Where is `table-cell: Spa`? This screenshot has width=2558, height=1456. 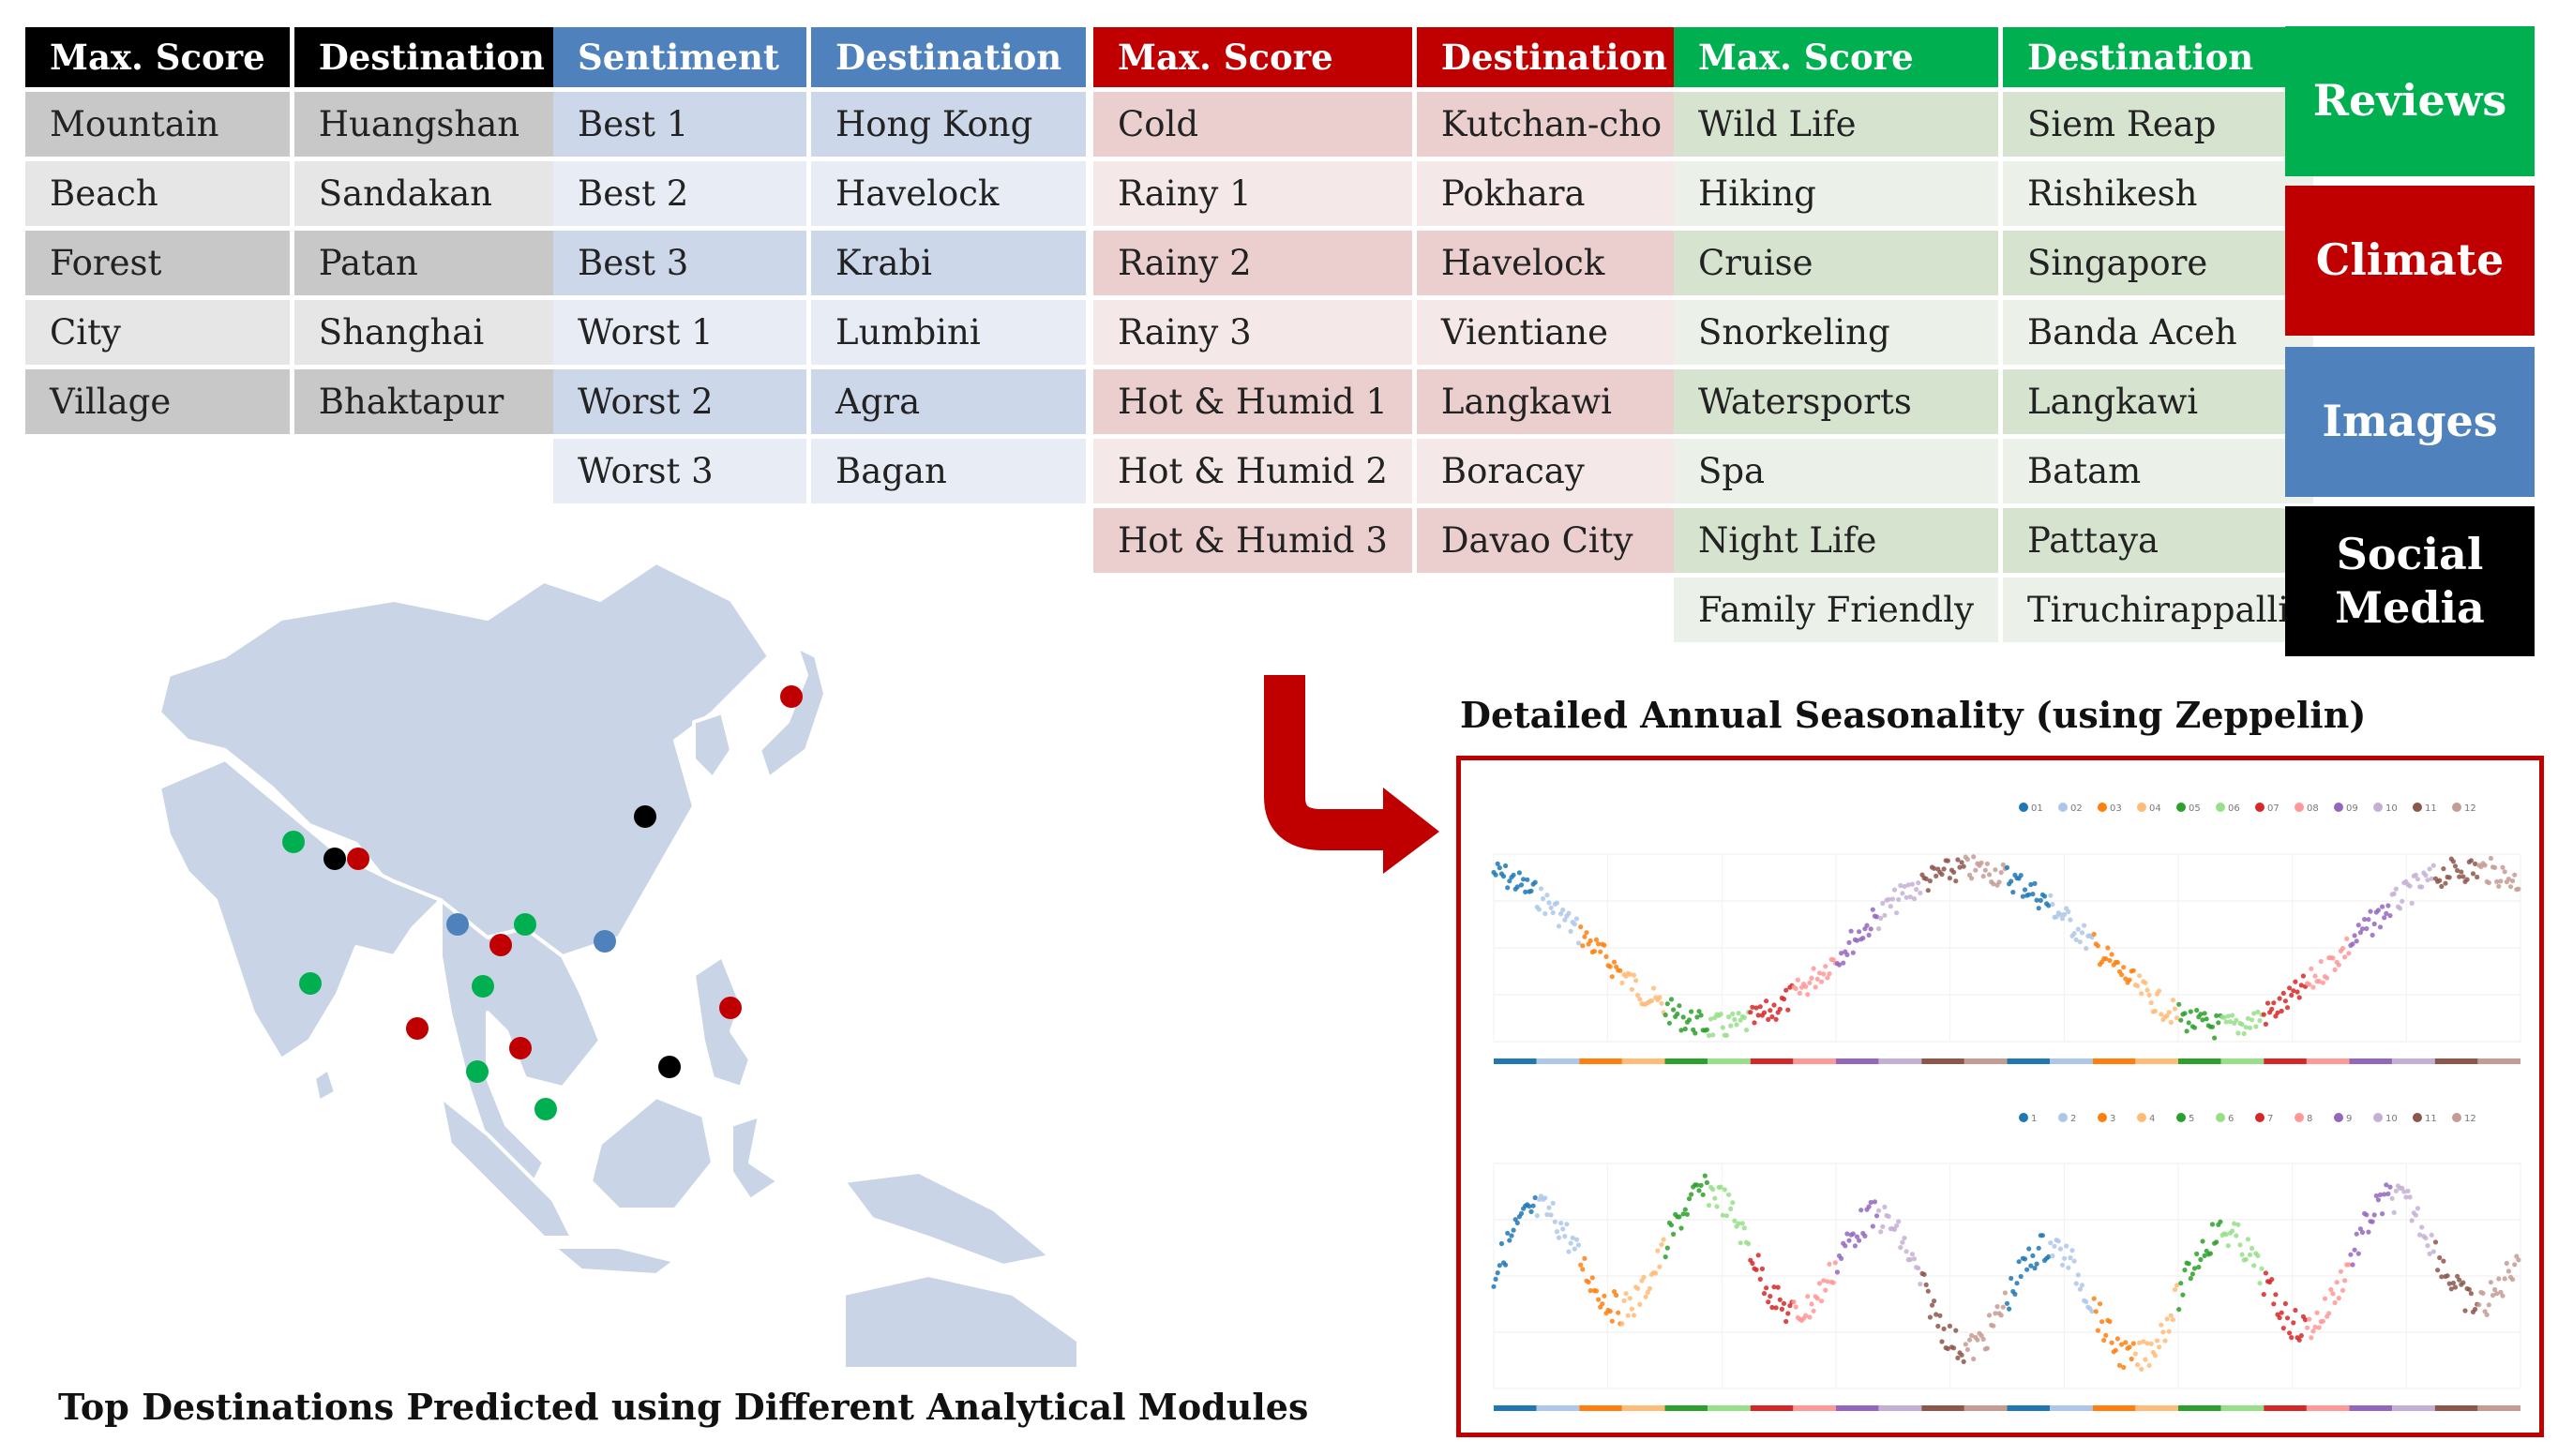
table-cell: Spa is located at coordinates (1836, 471).